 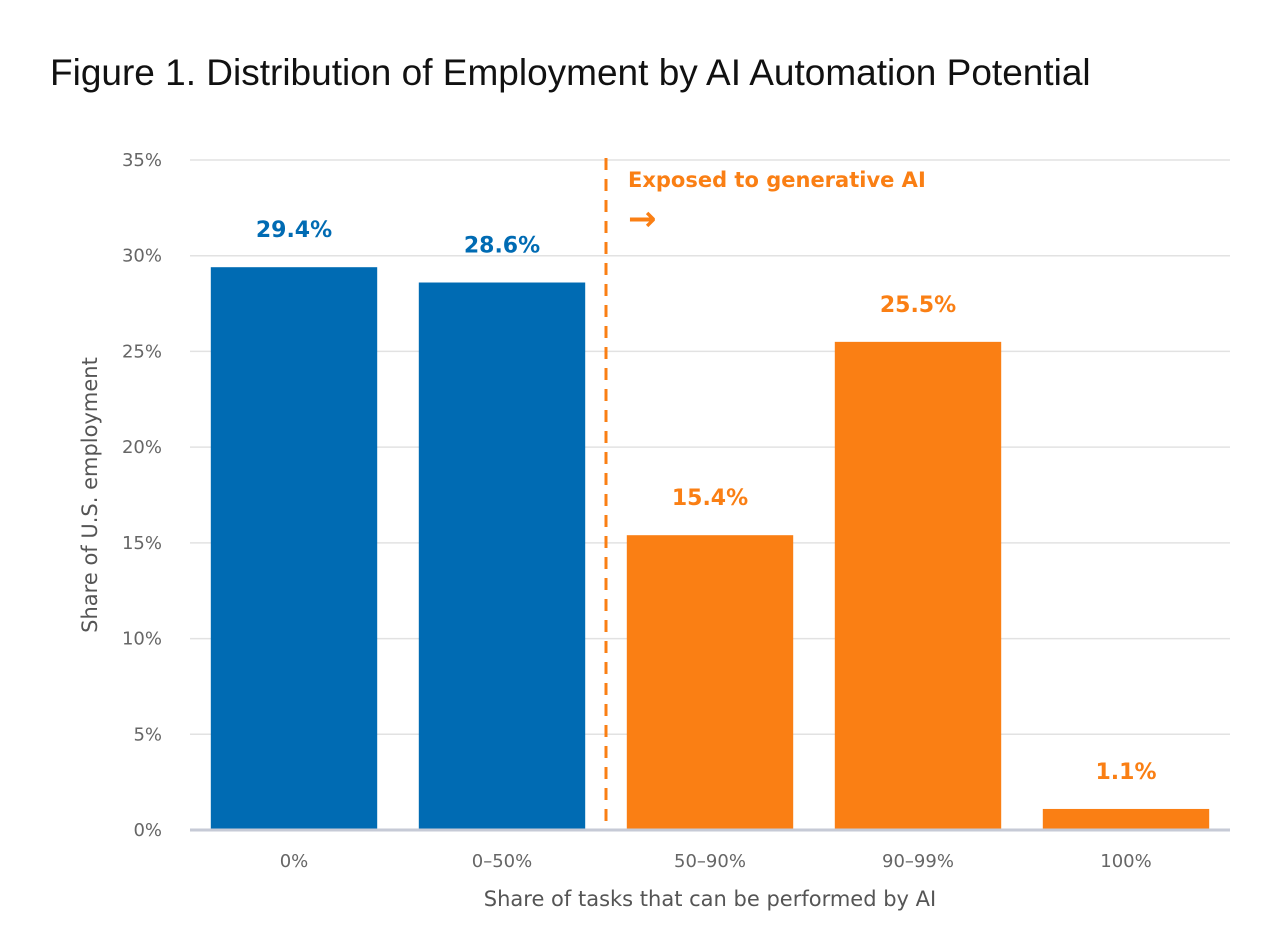 What do you see at coordinates (502, 246) in the screenshot?
I see `data-label: 28.6%` at bounding box center [502, 246].